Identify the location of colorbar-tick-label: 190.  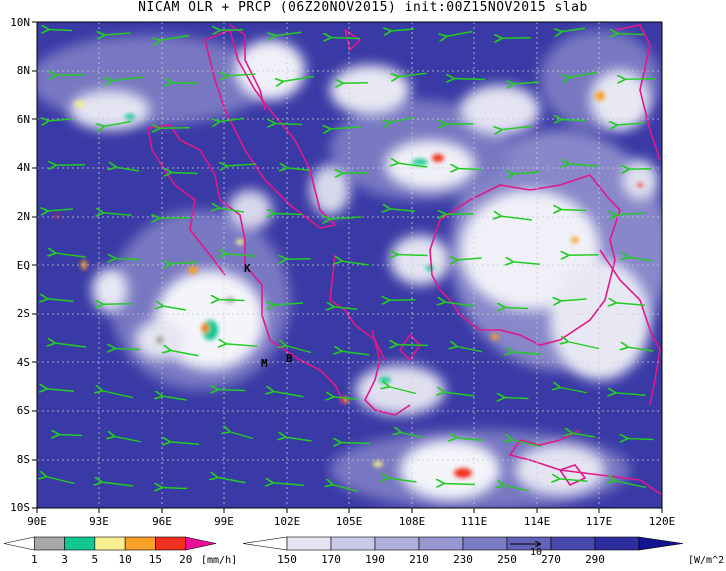
(375, 559).